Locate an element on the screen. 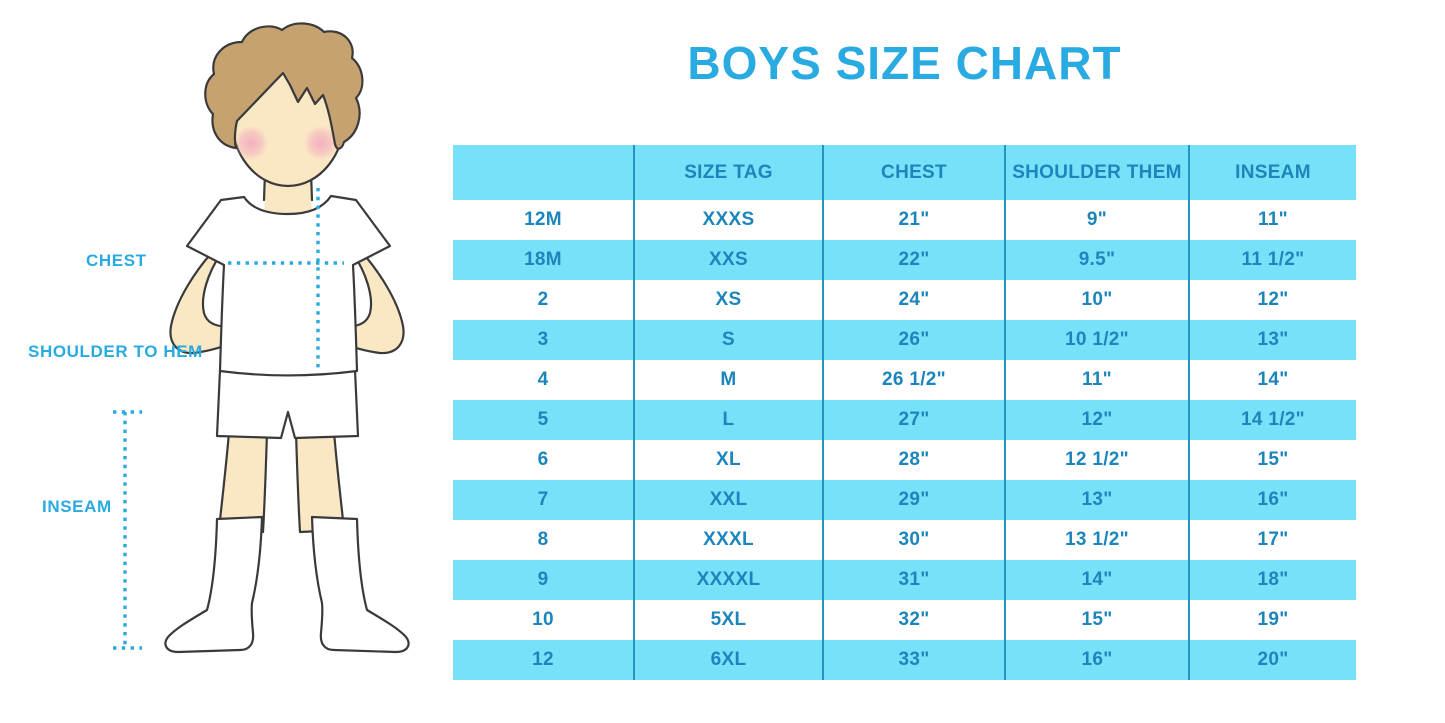 The image size is (1445, 723). table-header-row: SIZE TAG CHEST SHOULDER THEM INSEAM is located at coordinates (904, 172).